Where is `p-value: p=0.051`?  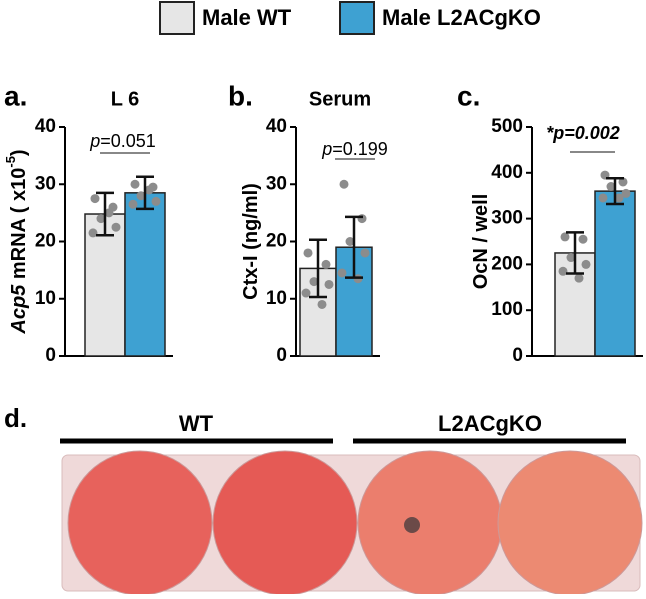
p-value: p=0.051 is located at coordinates (122, 141).